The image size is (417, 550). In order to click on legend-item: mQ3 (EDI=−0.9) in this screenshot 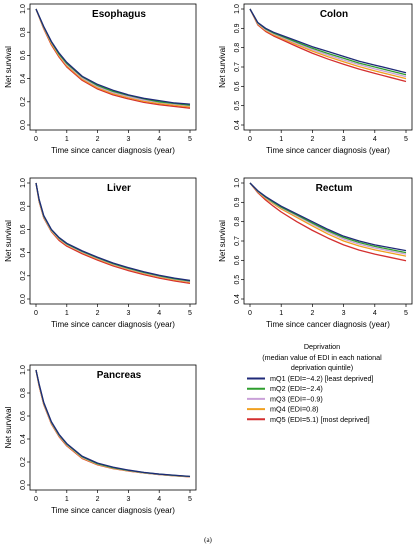, I will do `click(285, 398)`.